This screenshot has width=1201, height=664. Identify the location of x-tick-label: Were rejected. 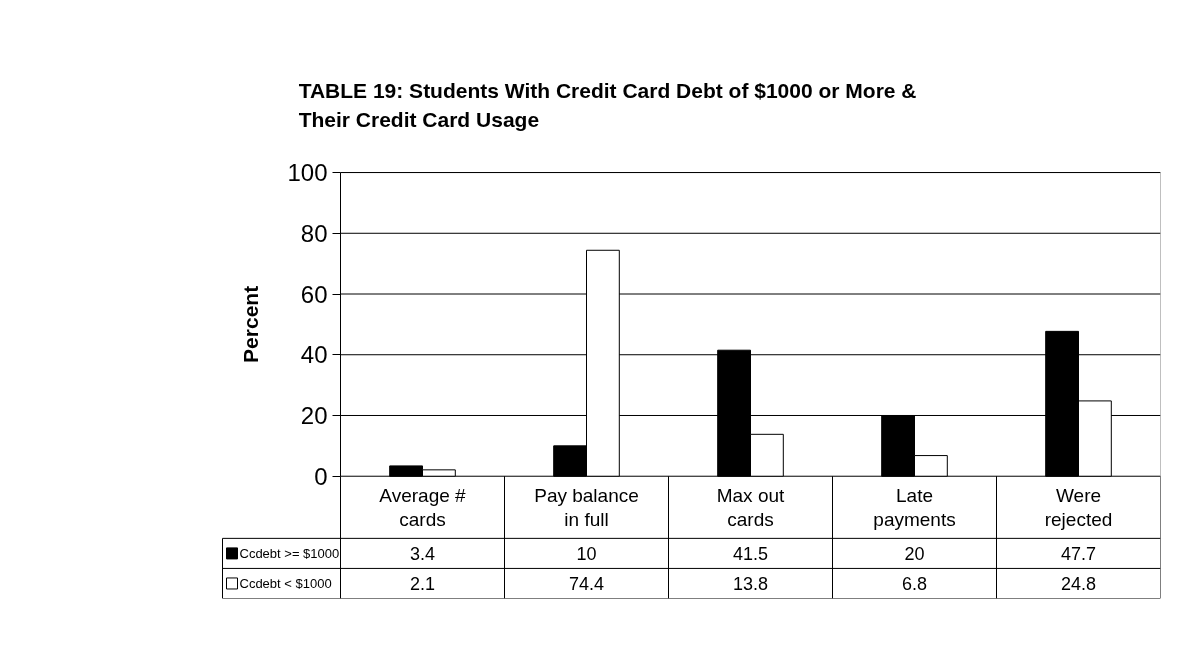
(1078, 507).